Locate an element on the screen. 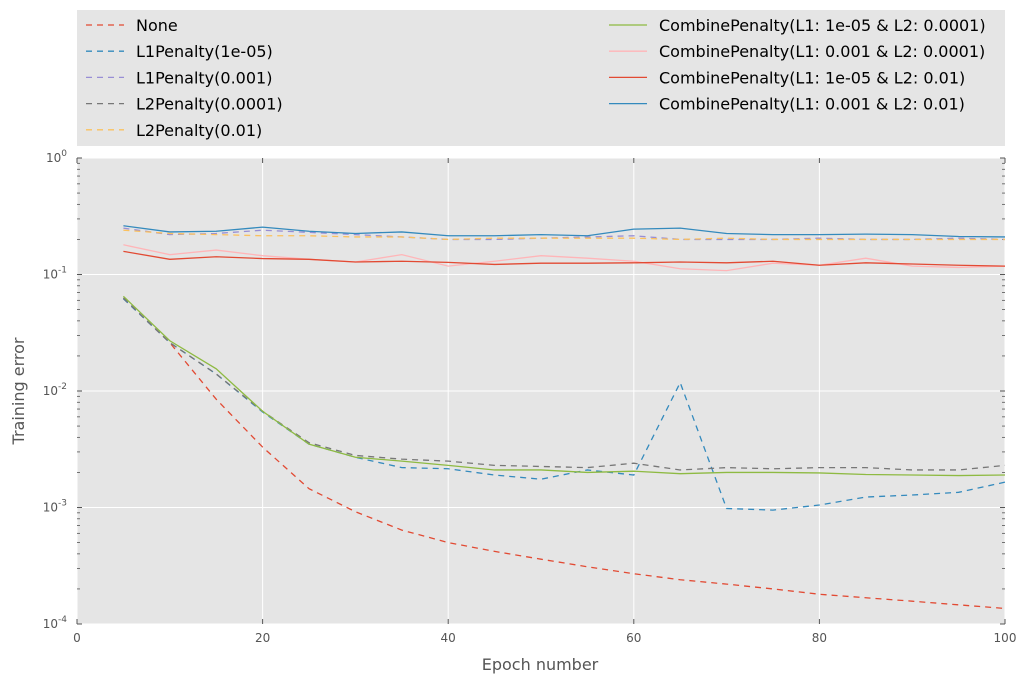 Image resolution: width=1028 pixels, height=683 pixels. legend-entry-label: CombinePenalty(L1: 0.001 & L2: 0.01) is located at coordinates (812, 104).